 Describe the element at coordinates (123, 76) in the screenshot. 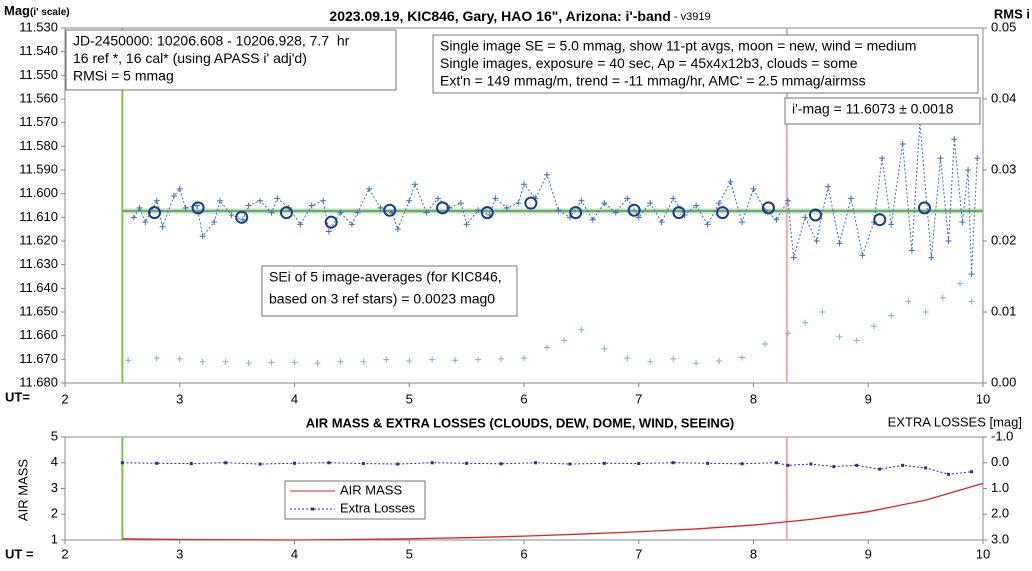

I see `annotation-text: RMSi = 5 mmag` at that location.